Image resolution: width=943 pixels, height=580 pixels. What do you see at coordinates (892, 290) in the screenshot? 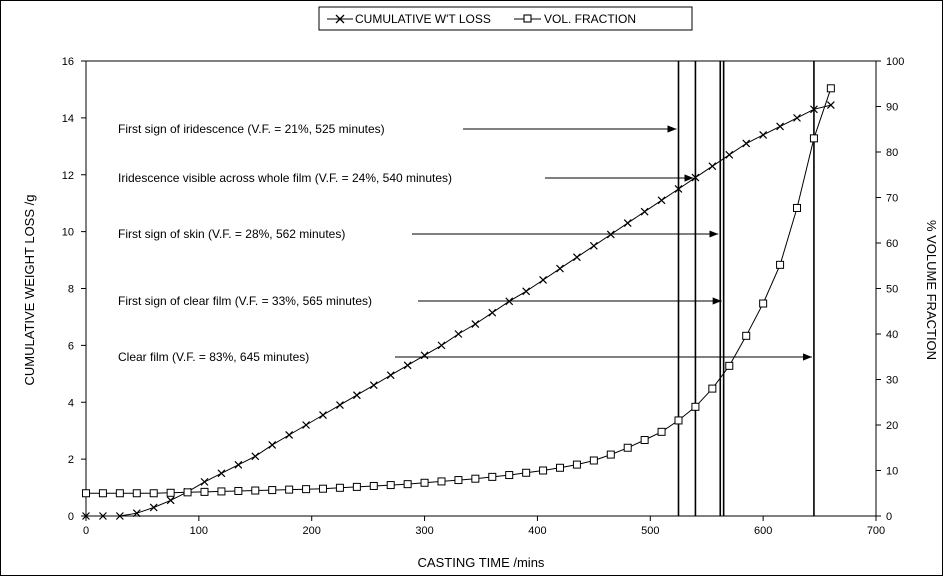
I see `y2-tick-label: 50` at bounding box center [892, 290].